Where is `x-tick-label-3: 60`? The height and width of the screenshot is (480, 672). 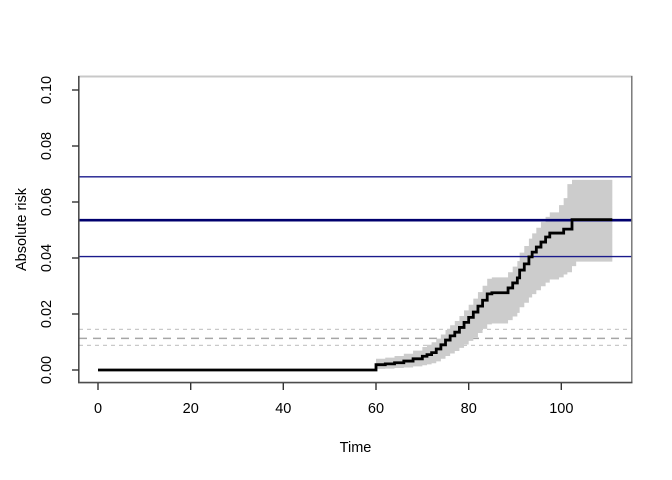
x-tick-label-3: 60 is located at coordinates (376, 409).